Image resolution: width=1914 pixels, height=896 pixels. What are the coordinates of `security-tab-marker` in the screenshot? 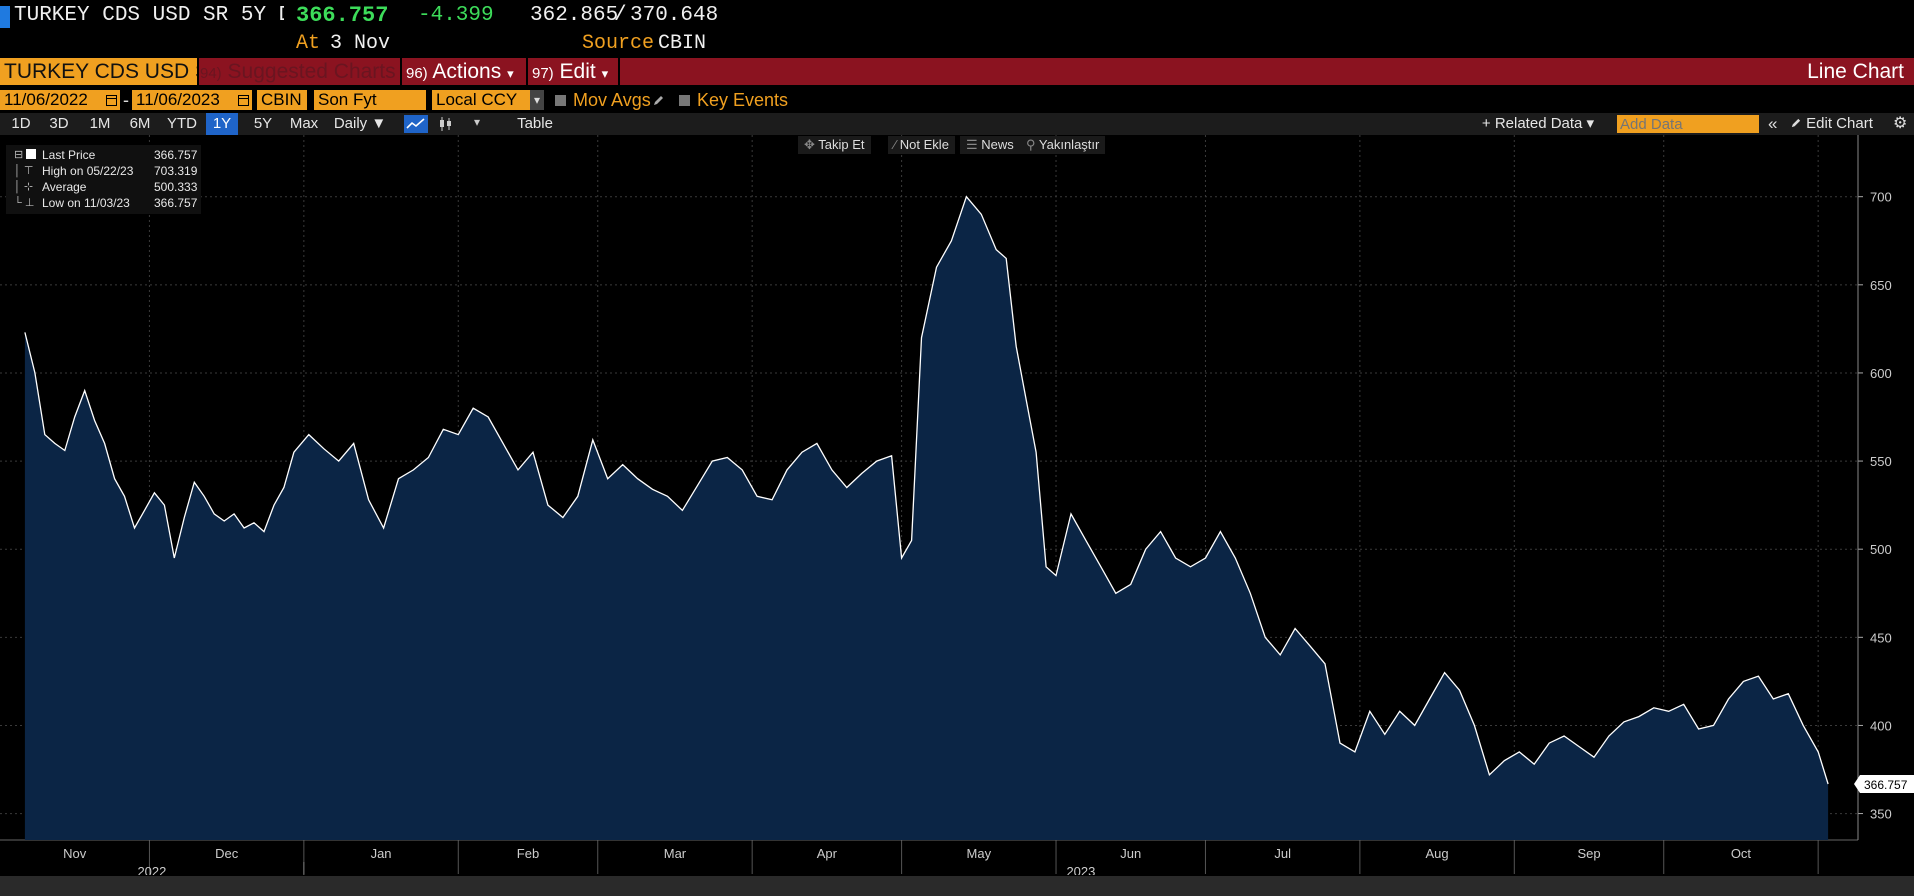 It's located at (5, 17).